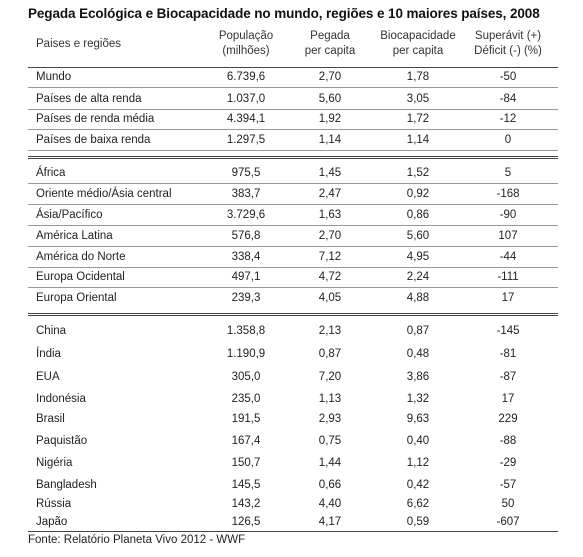 This screenshot has height=557, width=583. Describe the element at coordinates (330, 522) in the screenshot. I see `footprint-cell: 4,17` at that location.